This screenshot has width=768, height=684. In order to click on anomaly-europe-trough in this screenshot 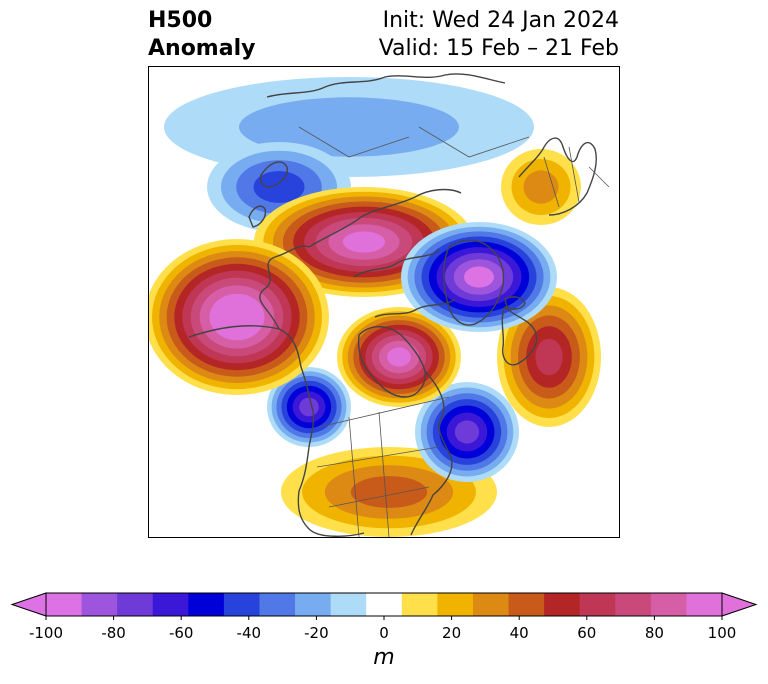, I will do `click(479, 277)`.